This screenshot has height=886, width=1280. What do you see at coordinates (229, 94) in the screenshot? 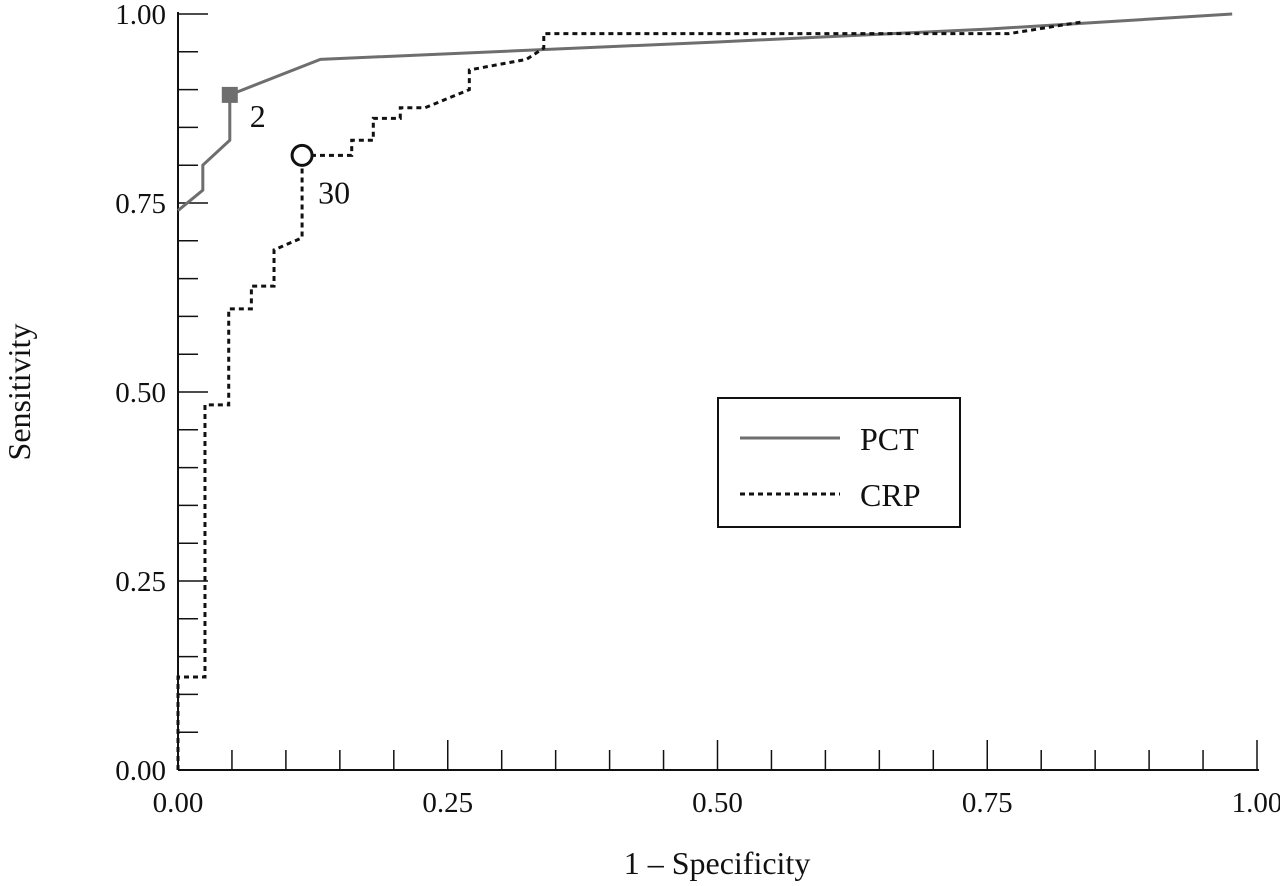
I see `marker-square-pct` at bounding box center [229, 94].